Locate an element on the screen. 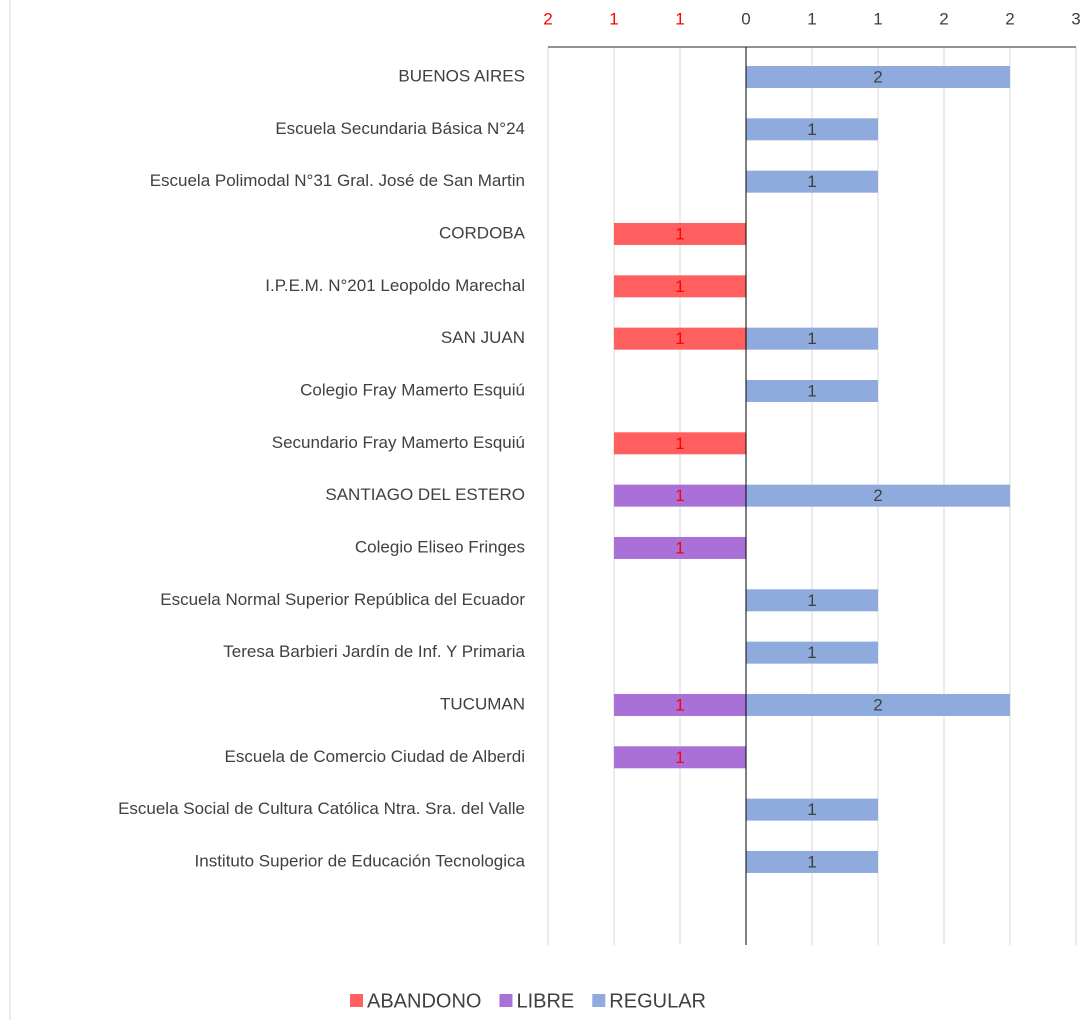 Image resolution: width=1086 pixels, height=1025 pixels. x-tick-label: 0 is located at coordinates (745, 18).